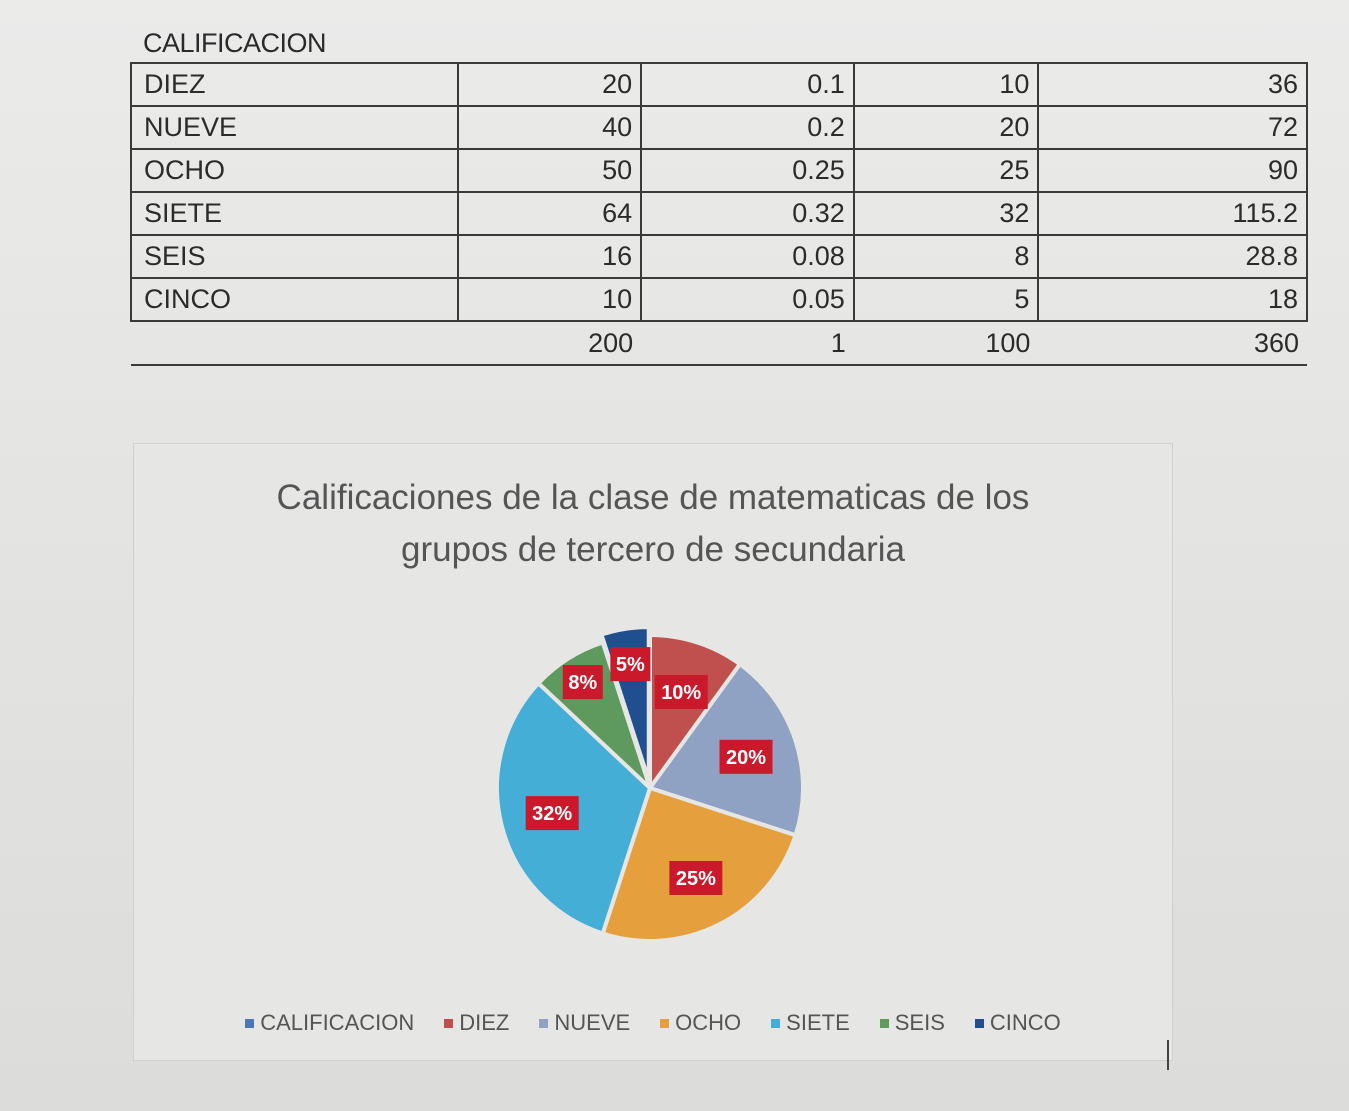  I want to click on row-label: SIETE, so click(294, 213).